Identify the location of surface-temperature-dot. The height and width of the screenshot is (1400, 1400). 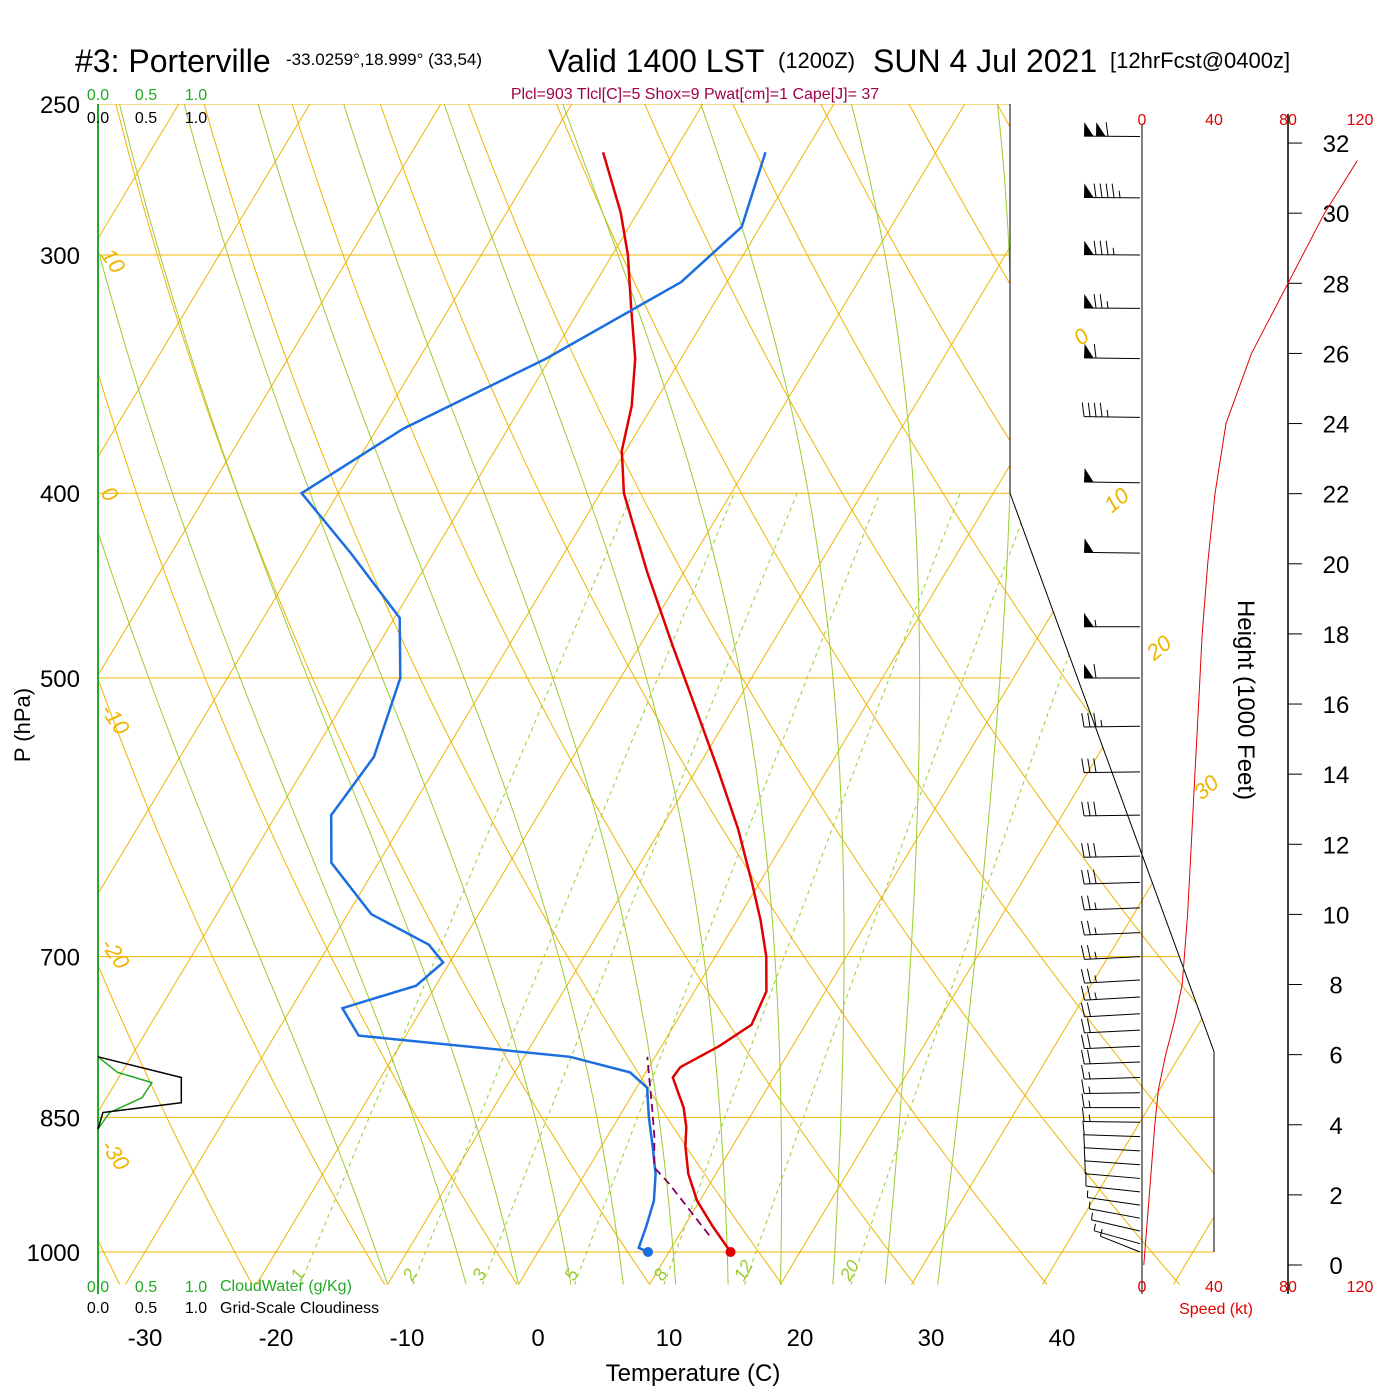
(730, 1252).